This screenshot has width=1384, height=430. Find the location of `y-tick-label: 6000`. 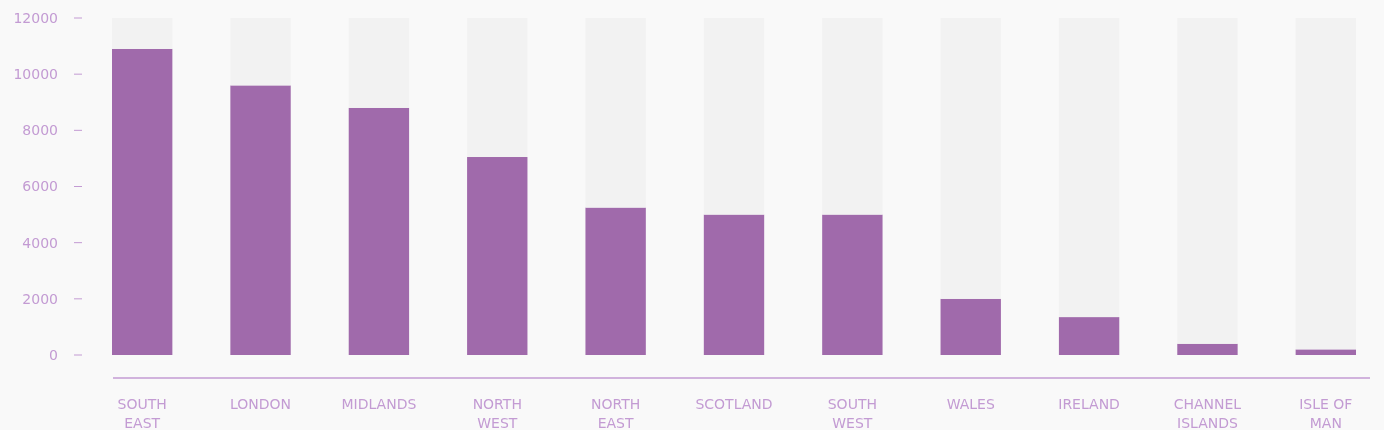

y-tick-label: 6000 is located at coordinates (40, 186).